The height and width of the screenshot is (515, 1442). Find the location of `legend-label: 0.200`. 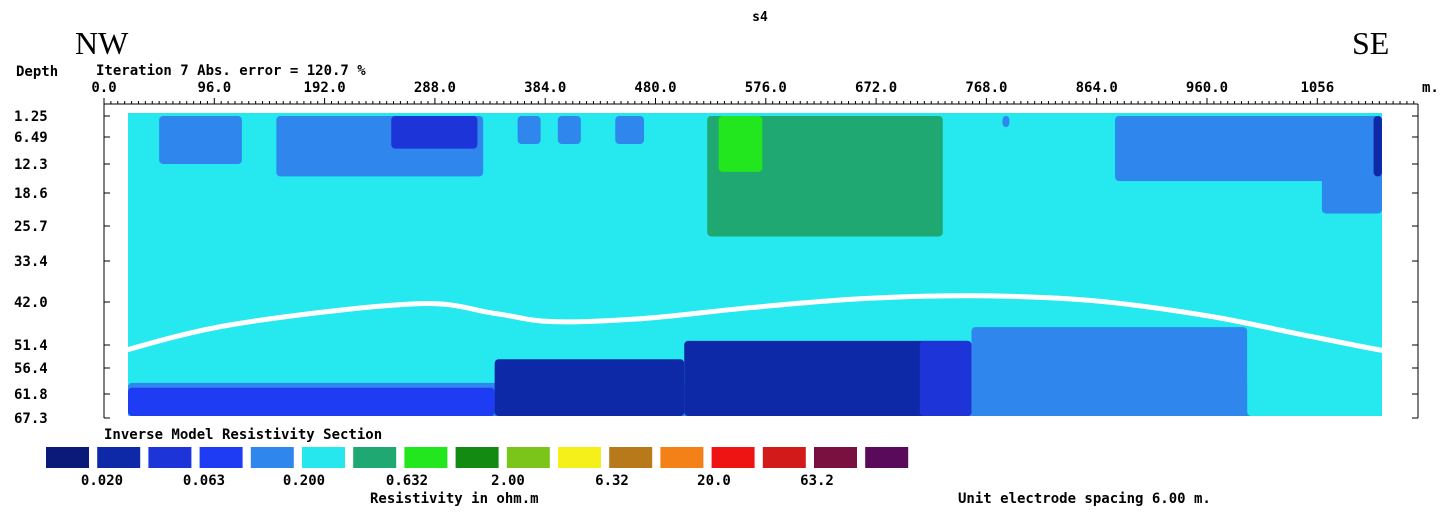

legend-label: 0.200 is located at coordinates (304, 481).